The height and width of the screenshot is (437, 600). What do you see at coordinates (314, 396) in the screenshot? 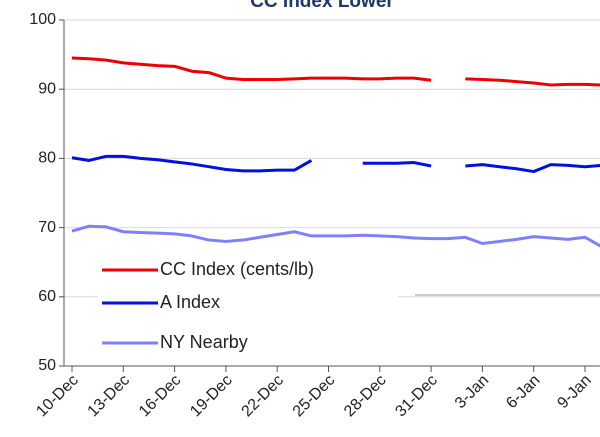
I see `x-tick-label: 25-Dec` at bounding box center [314, 396].